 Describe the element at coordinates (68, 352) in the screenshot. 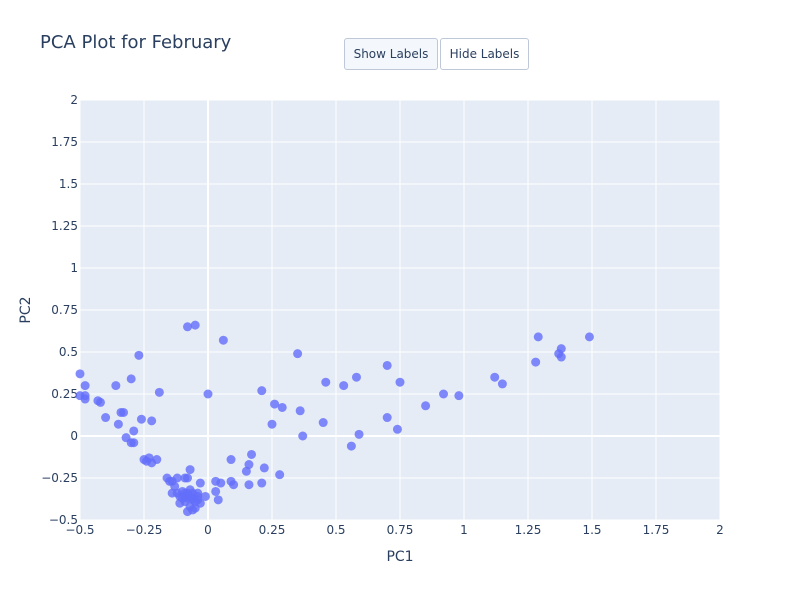

I see `y-tick-label: 0.5` at that location.